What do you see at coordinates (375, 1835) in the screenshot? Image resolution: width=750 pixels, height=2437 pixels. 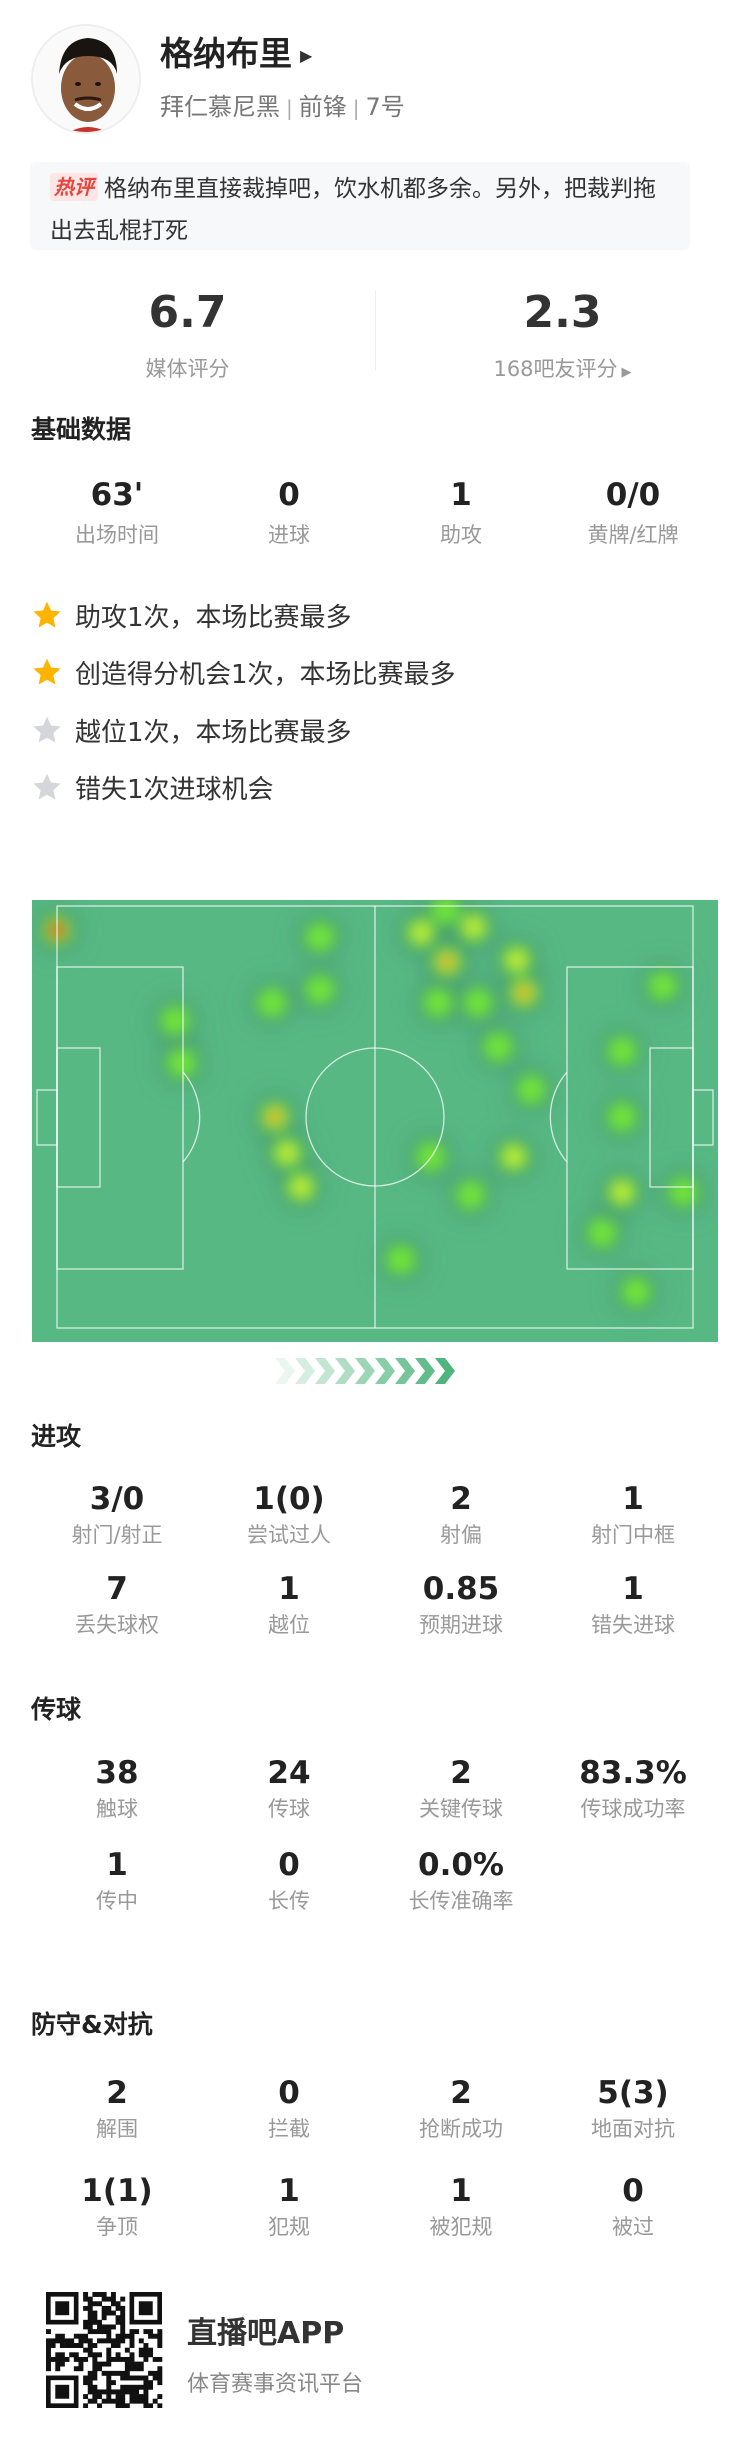 I see `passing-stats: 38 触球 24 传球 2 关键传球 83.3% 传球成功率 1 传中 0 长传 0.0% 长传准确率` at bounding box center [375, 1835].